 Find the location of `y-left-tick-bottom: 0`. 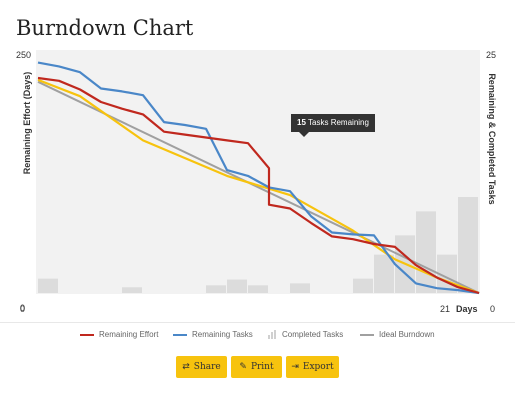

y-left-tick-bottom: 0 is located at coordinates (23, 309).